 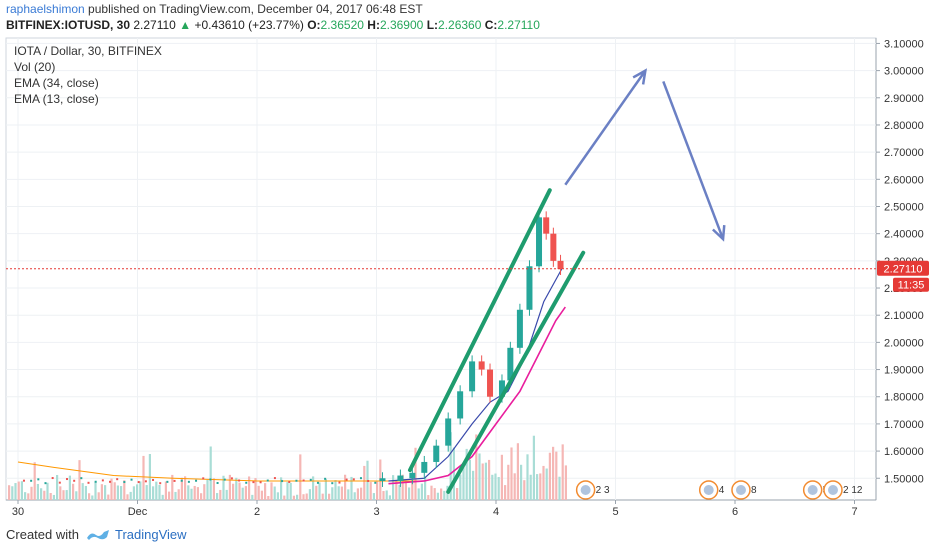 I want to click on tradingview-logo-icon, so click(x=97, y=534).